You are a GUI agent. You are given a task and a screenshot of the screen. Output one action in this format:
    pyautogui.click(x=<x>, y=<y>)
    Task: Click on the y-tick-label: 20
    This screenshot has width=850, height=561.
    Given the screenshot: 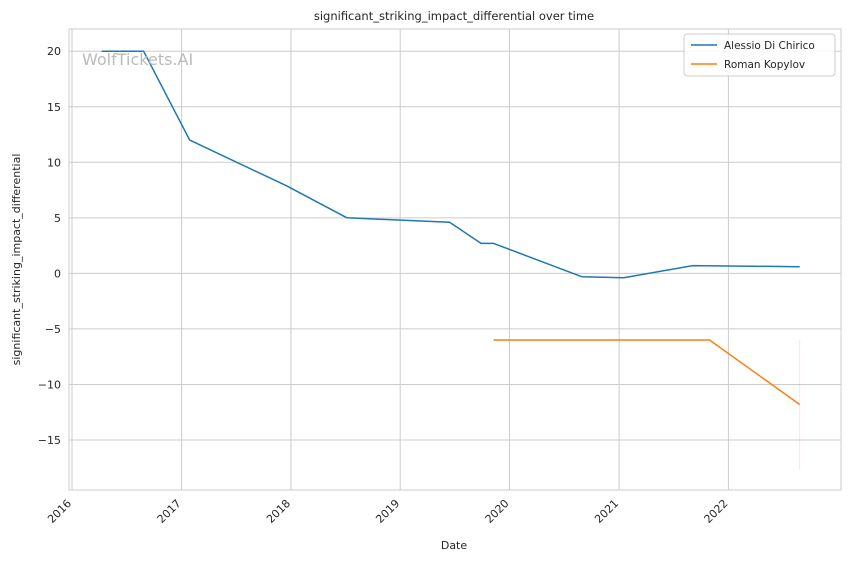 What is the action you would take?
    pyautogui.click(x=54, y=51)
    